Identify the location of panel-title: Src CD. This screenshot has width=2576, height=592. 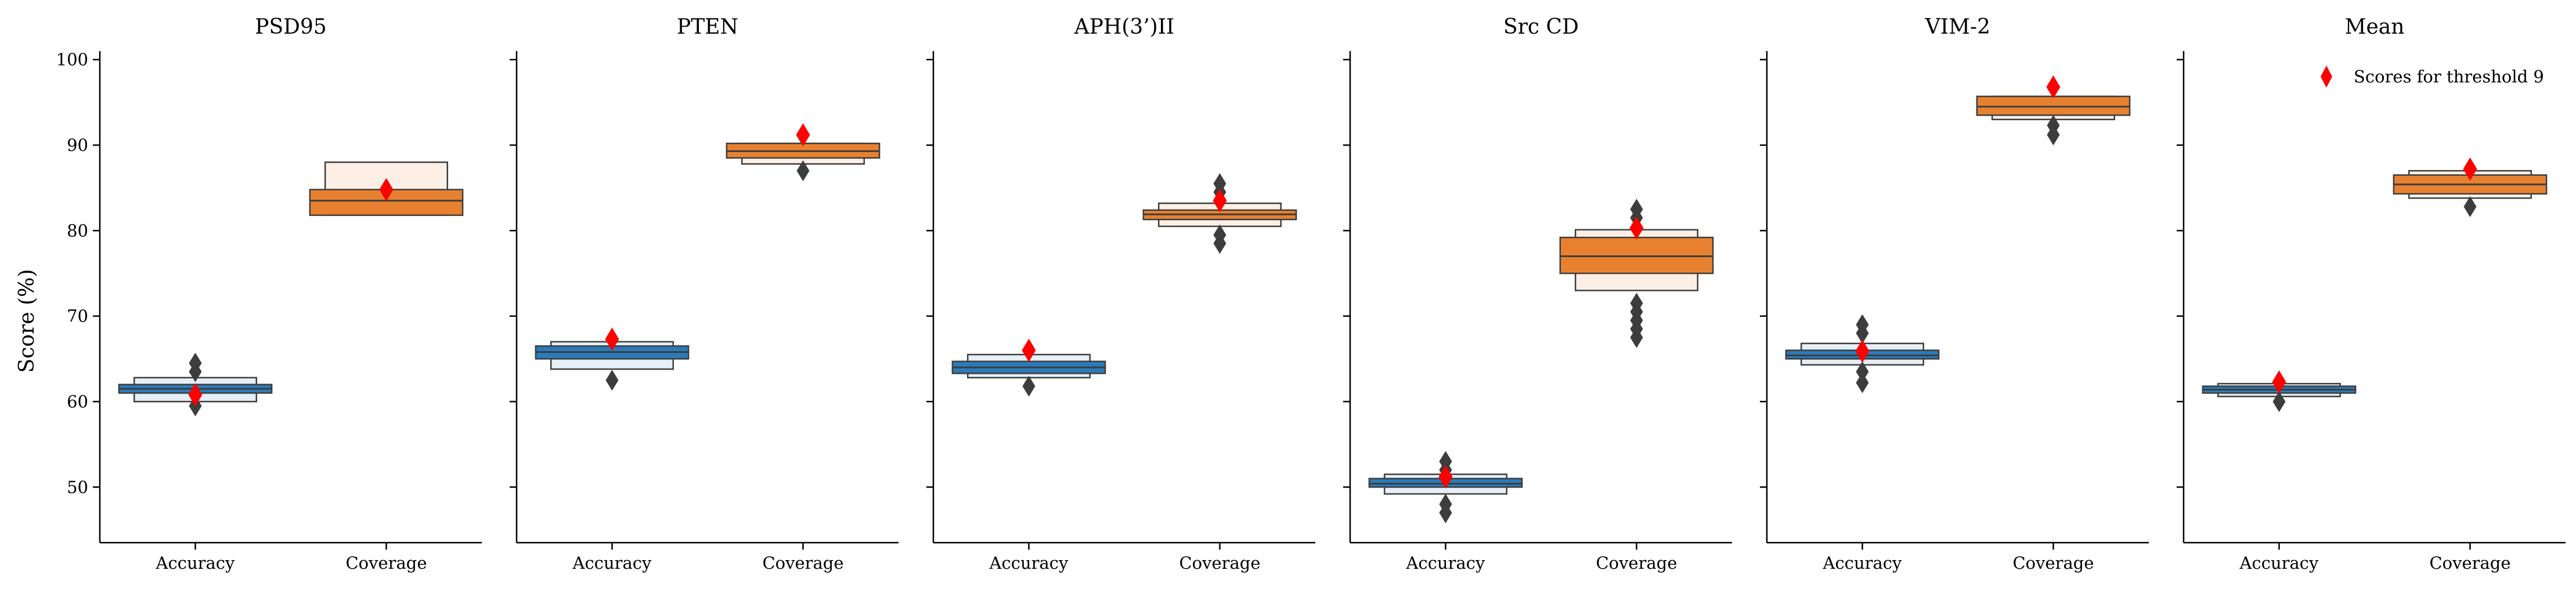
(1541, 27).